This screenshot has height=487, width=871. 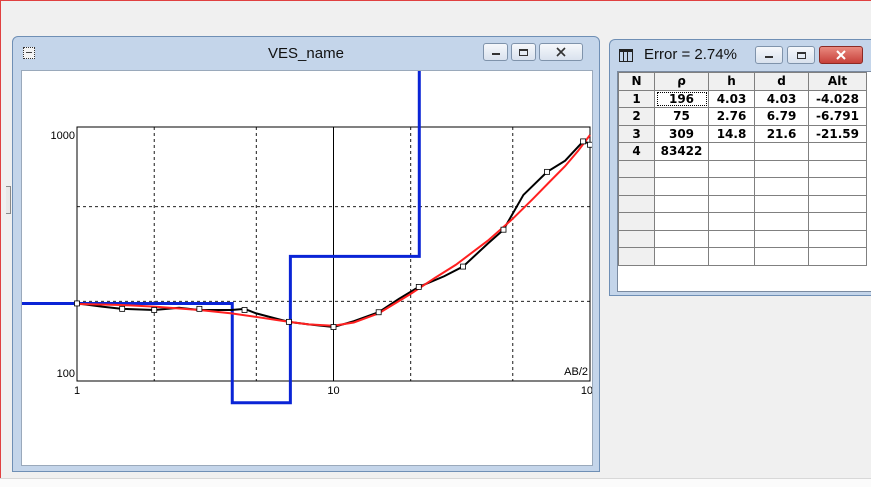 What do you see at coordinates (731, 81) in the screenshot?
I see `column-header-h: h` at bounding box center [731, 81].